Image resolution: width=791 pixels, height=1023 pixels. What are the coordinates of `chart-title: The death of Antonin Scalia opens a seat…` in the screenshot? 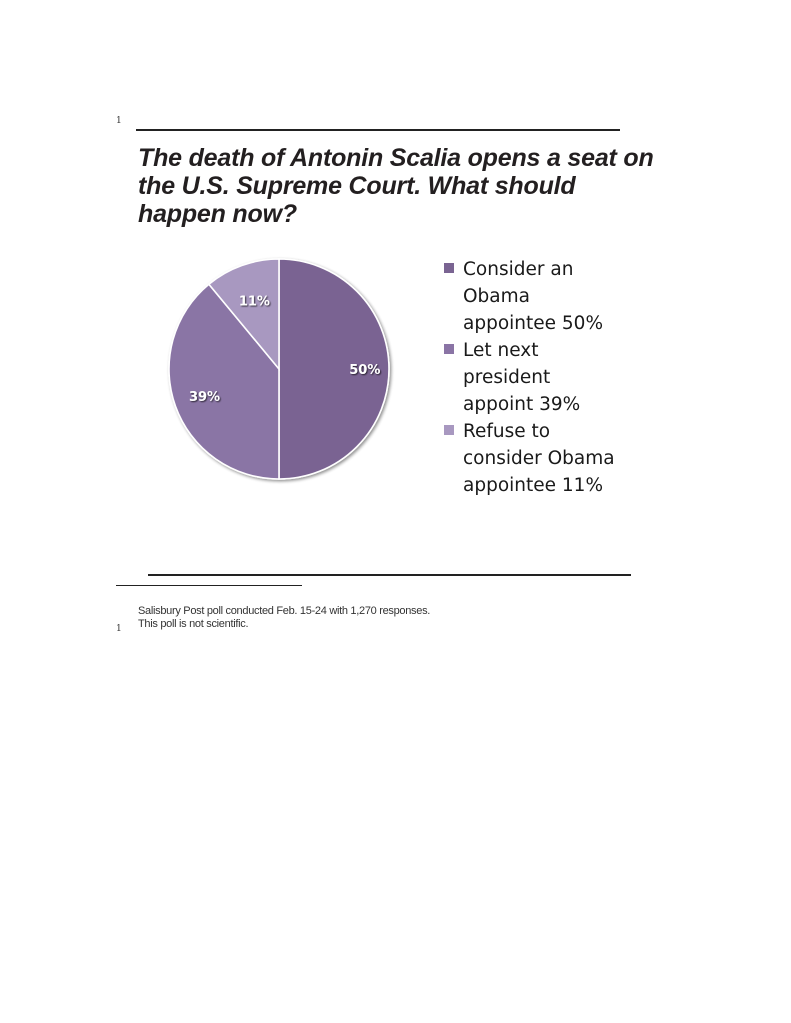 It's located at (396, 186).